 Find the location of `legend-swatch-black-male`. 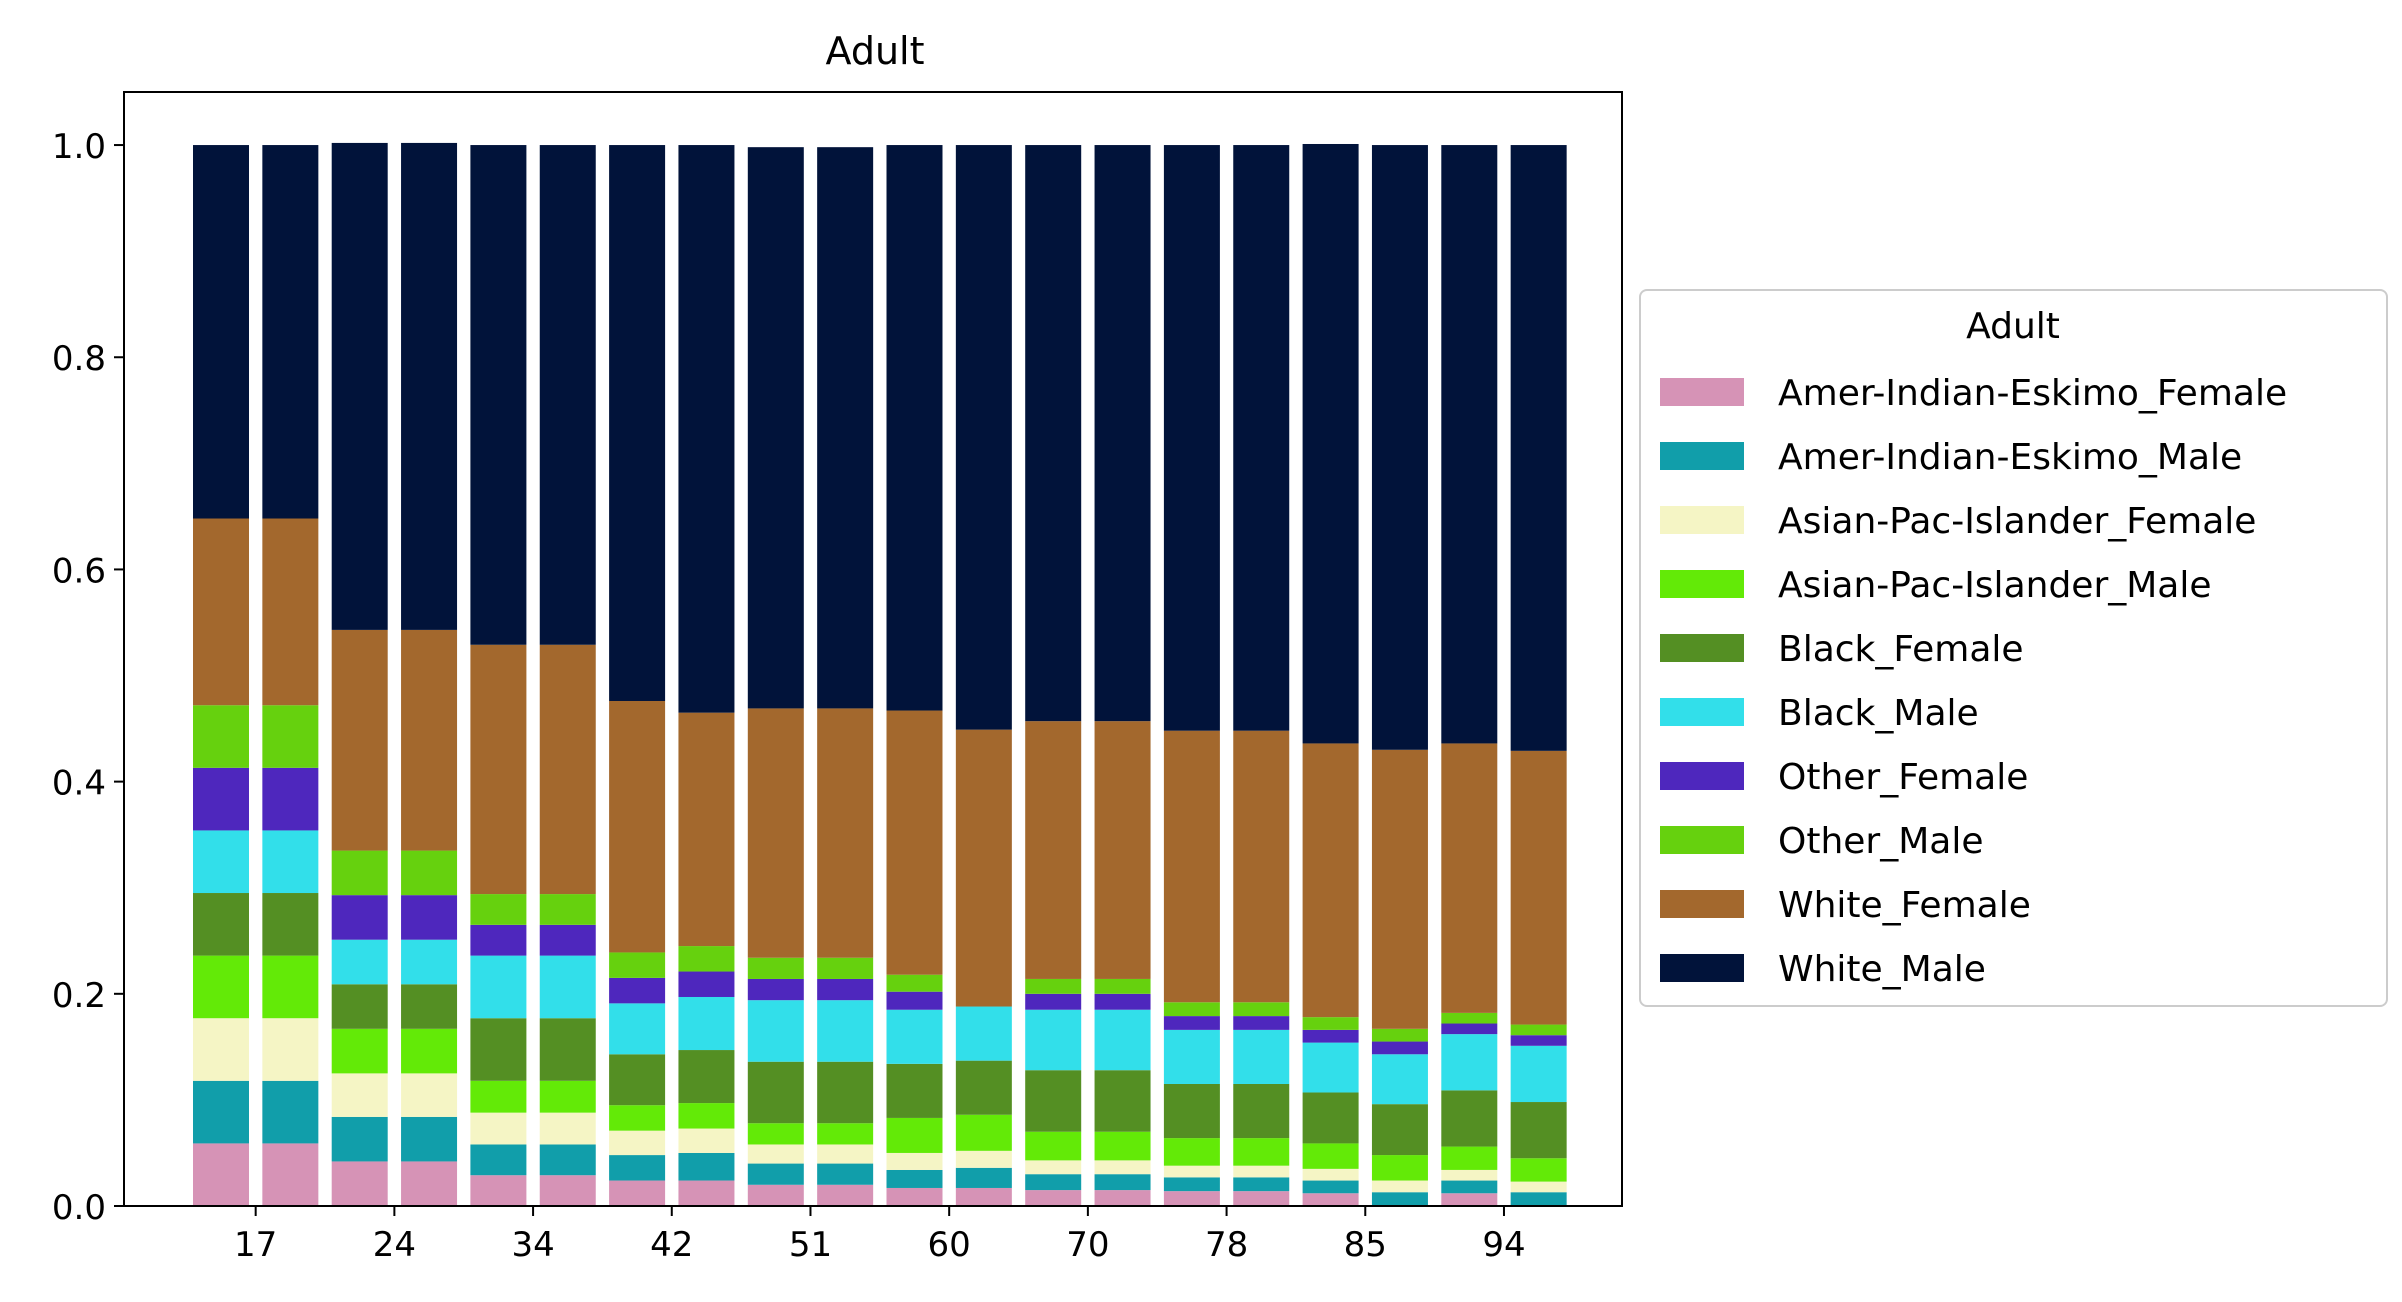

legend-swatch-black-male is located at coordinates (1702, 712).